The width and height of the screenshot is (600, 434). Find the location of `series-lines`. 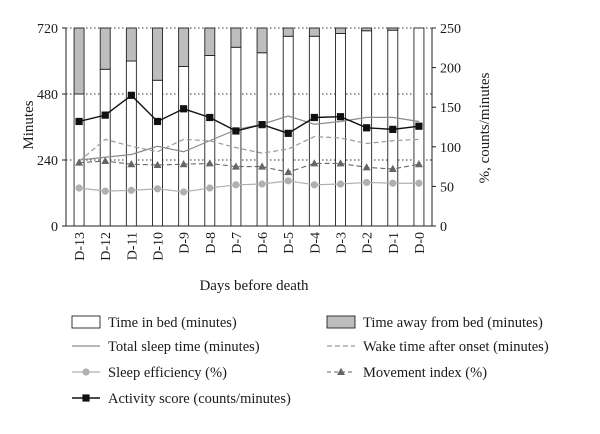

series-lines is located at coordinates (249, 143).